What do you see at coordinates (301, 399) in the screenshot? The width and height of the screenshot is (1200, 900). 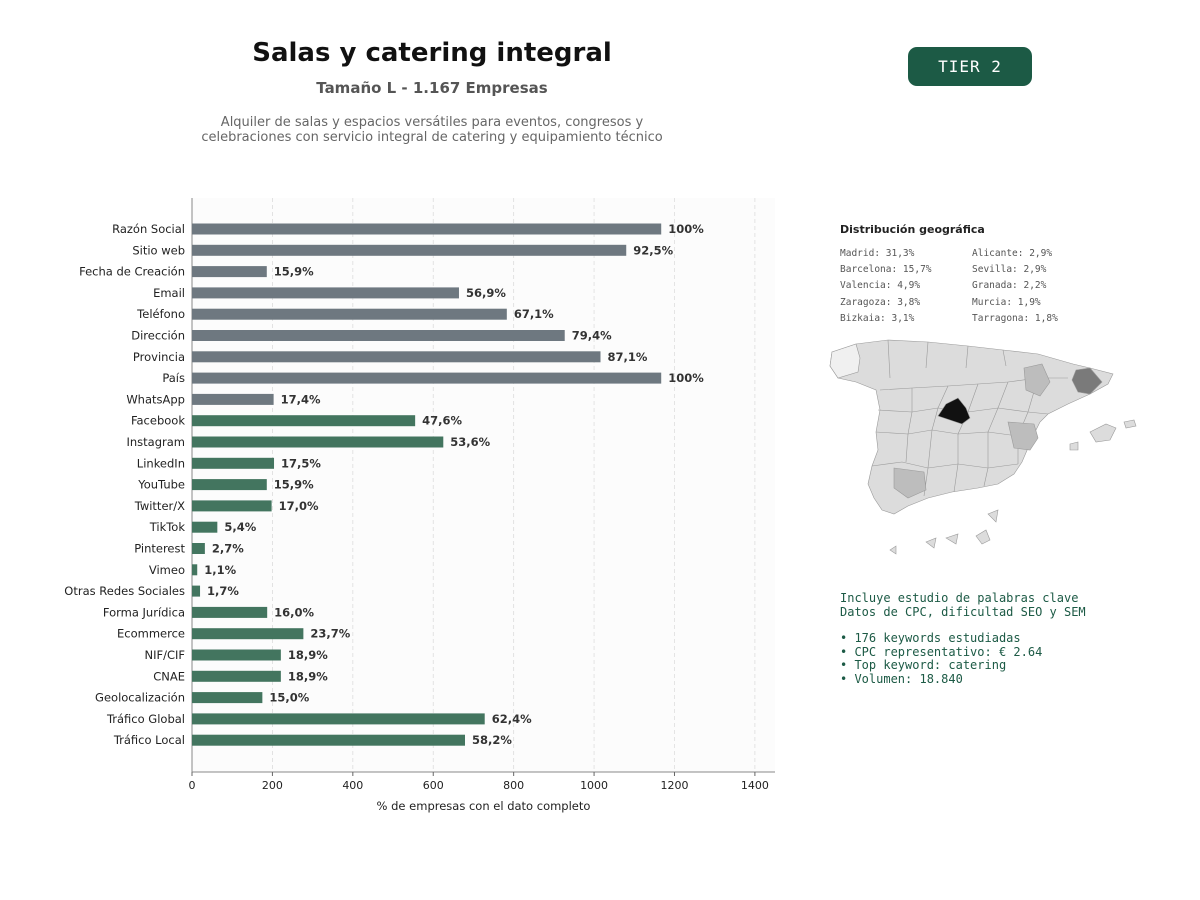 I see `value-label: 17,4%` at bounding box center [301, 399].